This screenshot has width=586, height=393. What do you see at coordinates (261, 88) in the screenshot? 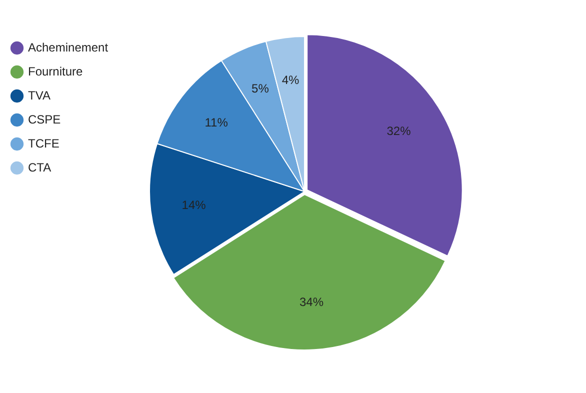
I see `data-label: 5%` at bounding box center [261, 88].